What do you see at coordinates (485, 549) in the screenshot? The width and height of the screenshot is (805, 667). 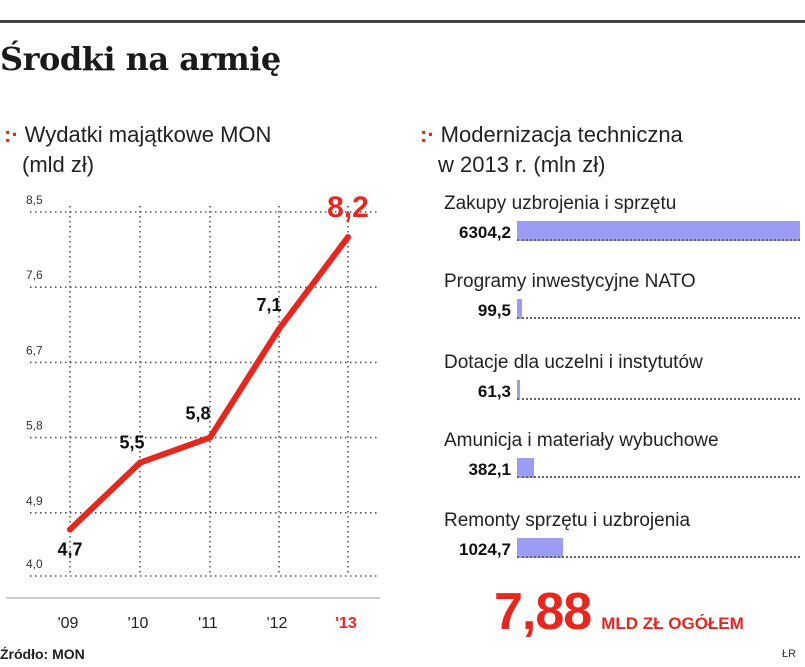 I see `bar-value-label: 1024,7` at bounding box center [485, 549].